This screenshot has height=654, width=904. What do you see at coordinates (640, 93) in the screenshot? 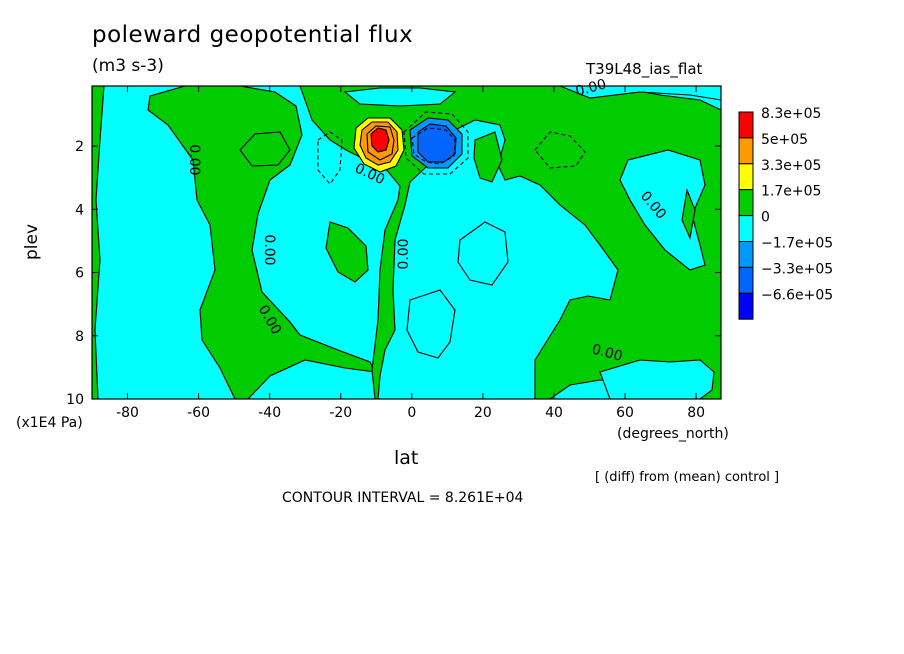
I see `contour-region-top-right` at bounding box center [640, 93].